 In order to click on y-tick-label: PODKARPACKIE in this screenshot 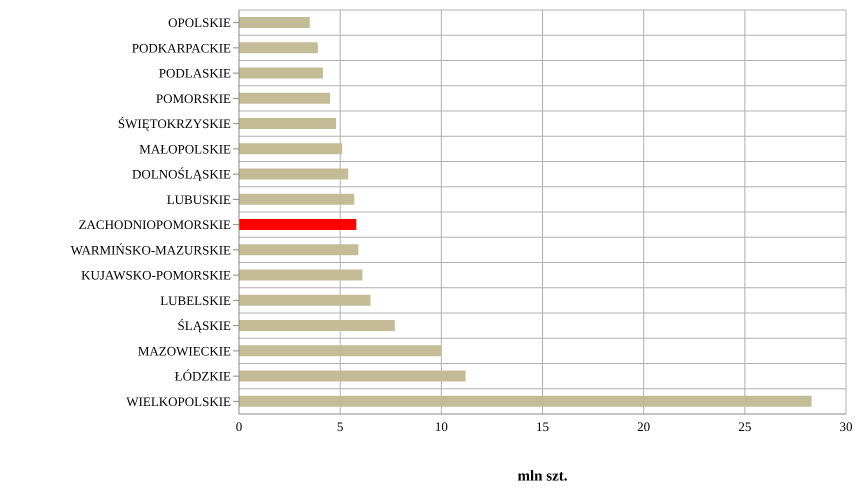, I will do `click(182, 48)`.